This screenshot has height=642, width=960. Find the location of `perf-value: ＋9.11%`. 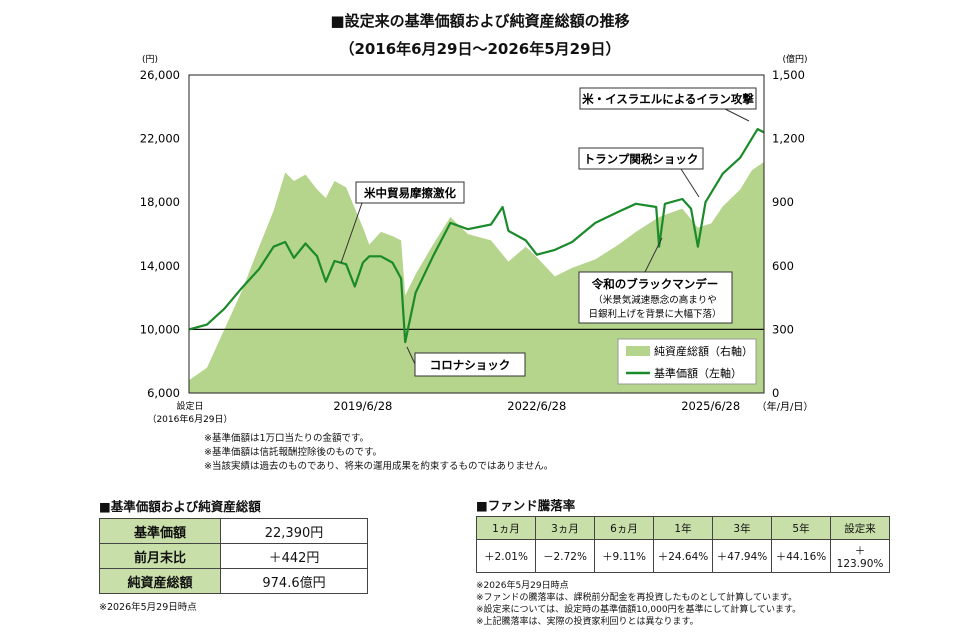

perf-value: ＋9.11% is located at coordinates (624, 556).